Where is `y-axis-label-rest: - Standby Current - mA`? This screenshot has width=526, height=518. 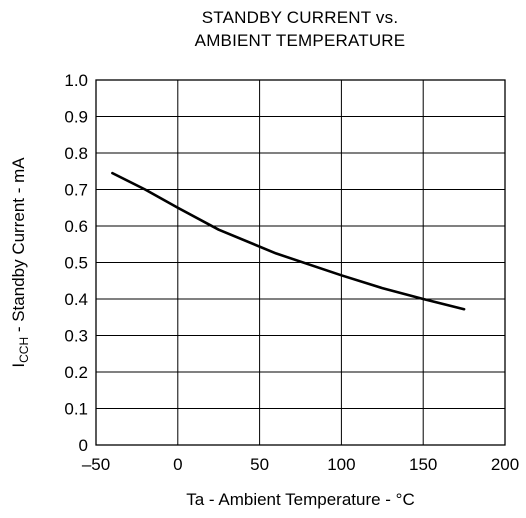
y-axis-label-rest: - Standby Current - mA is located at coordinates (18, 247).